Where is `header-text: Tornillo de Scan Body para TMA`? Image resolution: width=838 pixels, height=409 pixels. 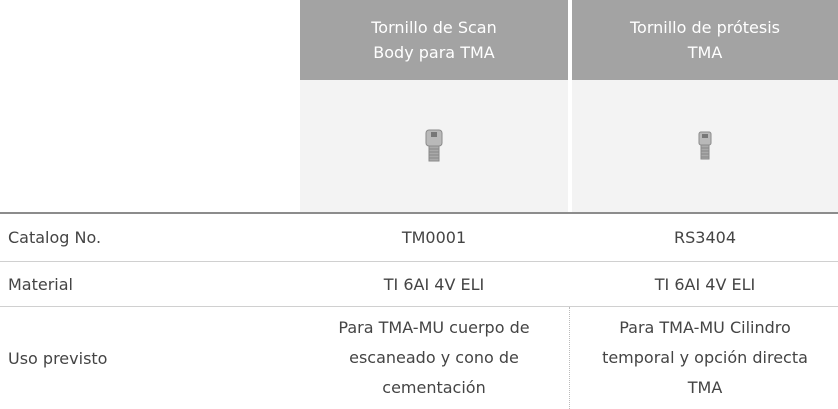 header-text: Tornillo de Scan Body para TMA is located at coordinates (434, 40).